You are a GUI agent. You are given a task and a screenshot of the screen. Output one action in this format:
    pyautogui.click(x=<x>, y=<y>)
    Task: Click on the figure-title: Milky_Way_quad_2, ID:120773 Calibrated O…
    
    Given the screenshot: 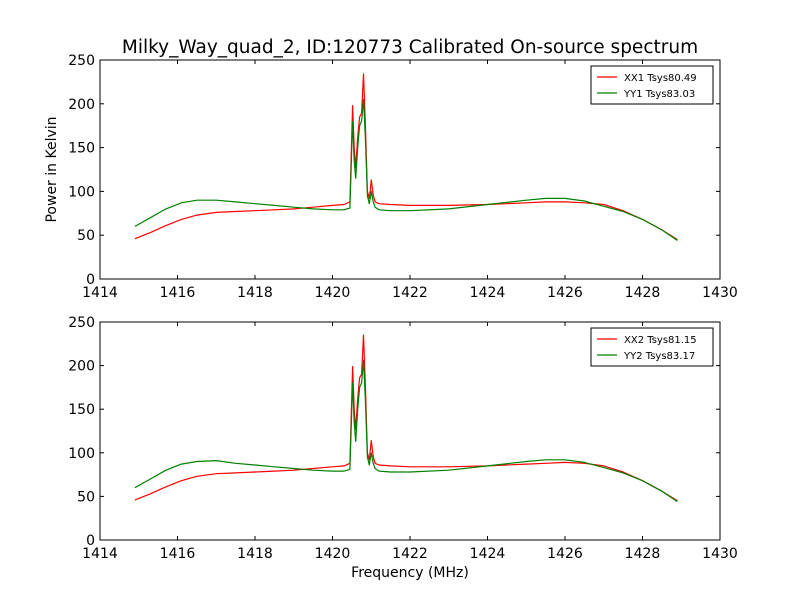 What is the action you would take?
    pyautogui.click(x=410, y=47)
    